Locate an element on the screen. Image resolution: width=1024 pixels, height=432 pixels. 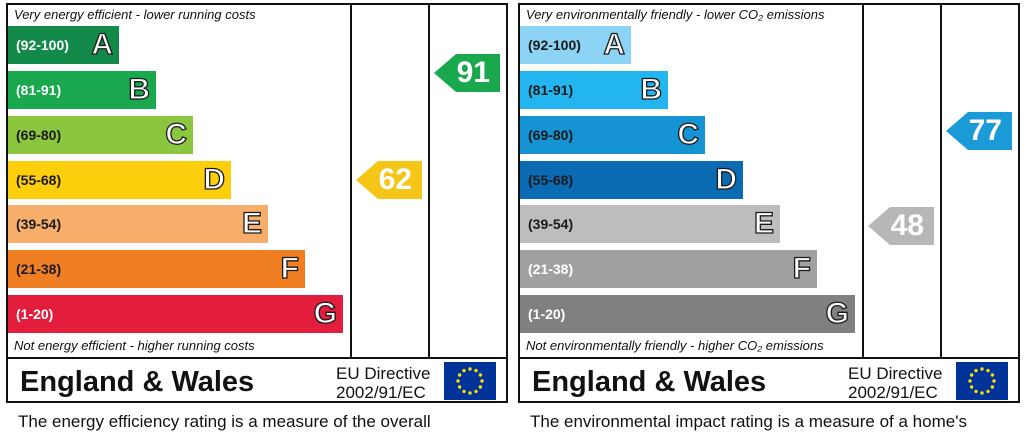
energy-band-g: (1-20) G is located at coordinates (175, 314).